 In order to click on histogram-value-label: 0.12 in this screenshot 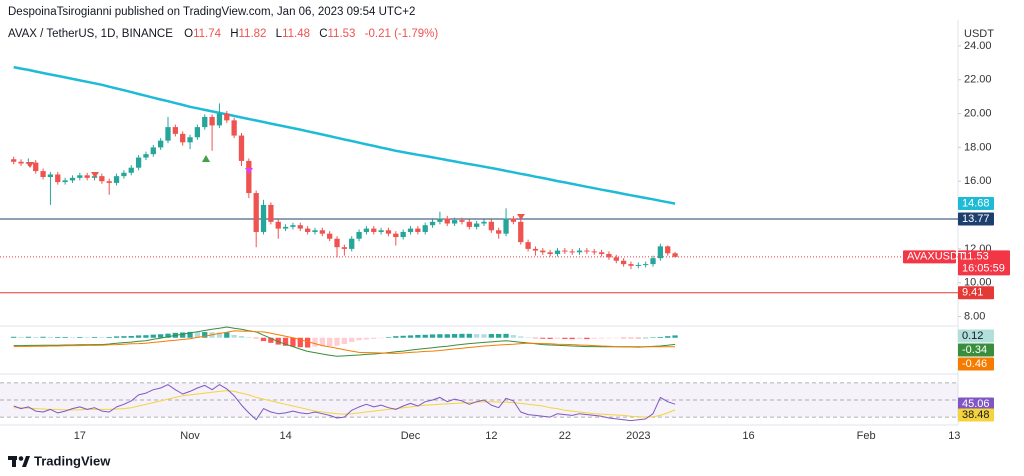, I will do `click(972, 336)`.